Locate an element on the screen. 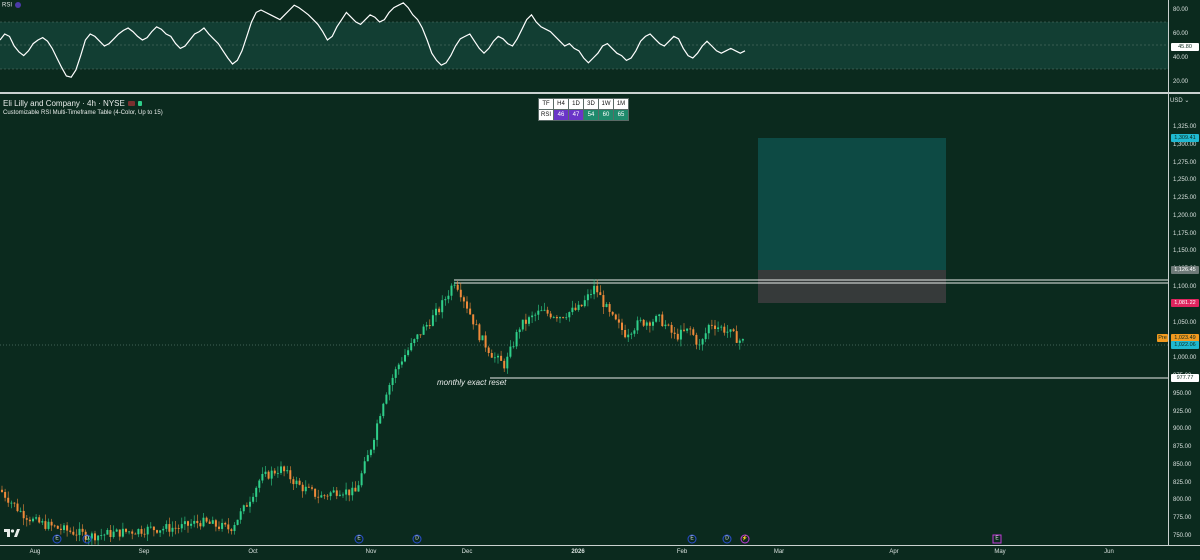 Image resolution: width=1200 pixels, height=560 pixels. mtf-value-cell: 46 is located at coordinates (561, 115).